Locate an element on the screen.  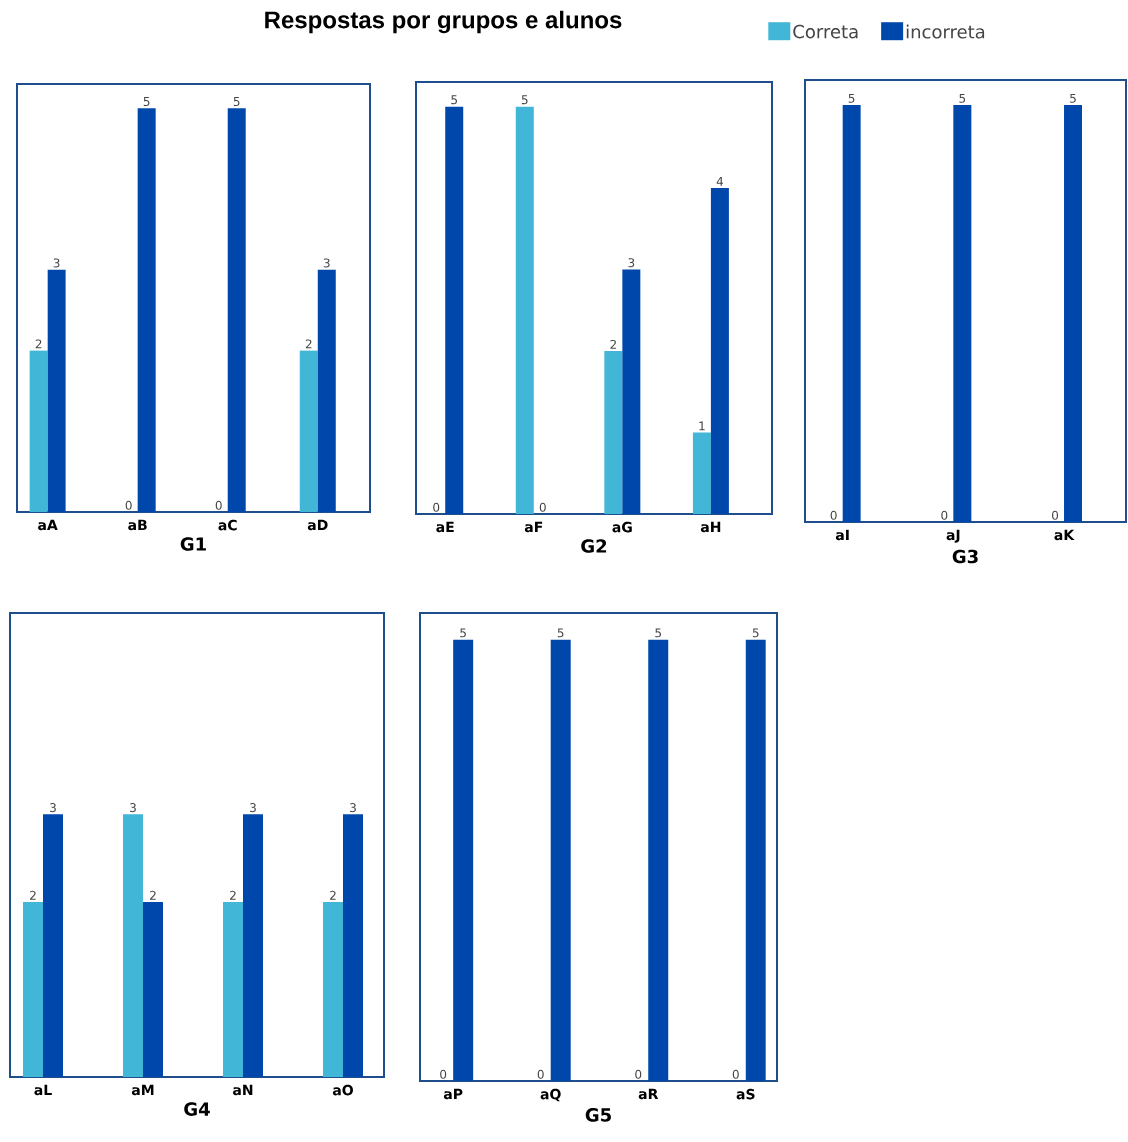
x-tick-label: aB is located at coordinates (137, 525).